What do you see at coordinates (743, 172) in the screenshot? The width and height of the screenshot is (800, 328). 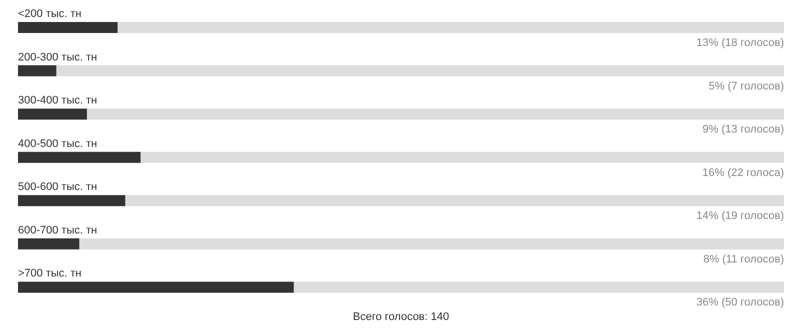 I see `data-label: 16% (22 голоса)` at bounding box center [743, 172].